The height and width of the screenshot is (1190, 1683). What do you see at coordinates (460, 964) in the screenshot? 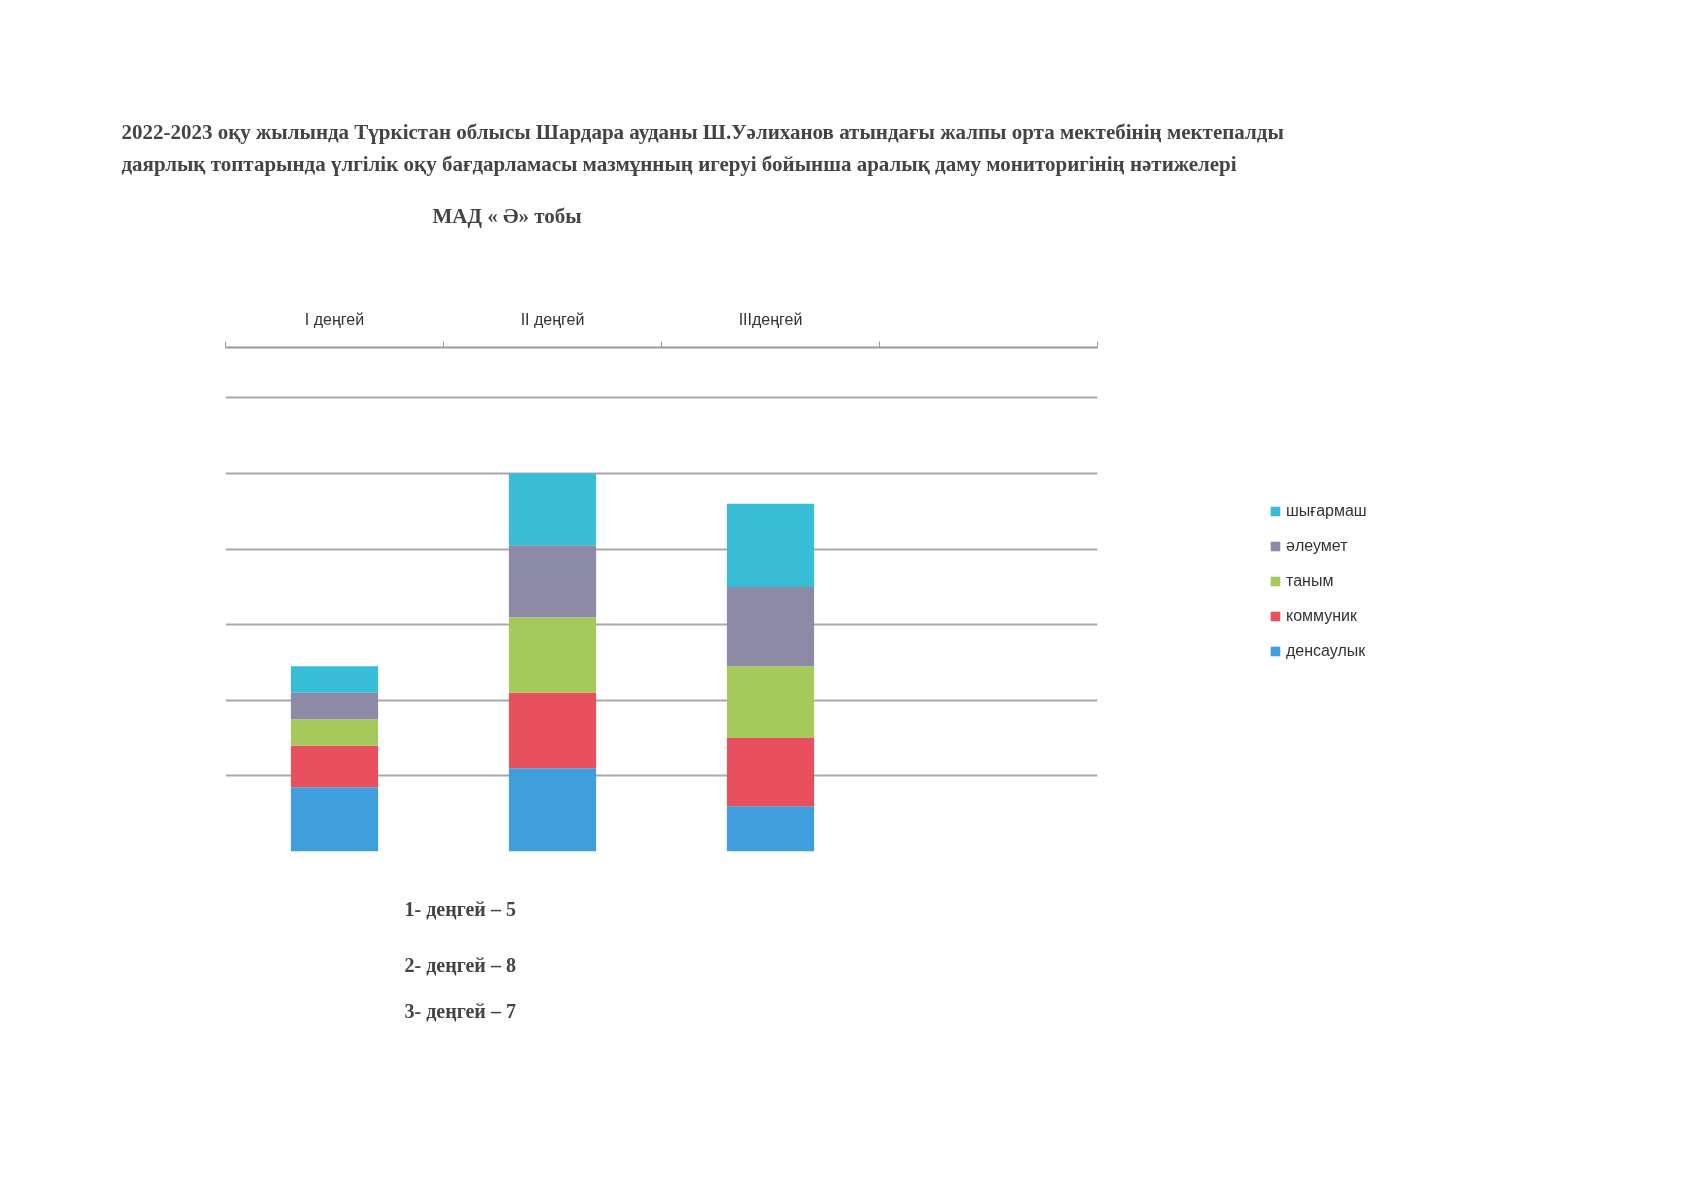
I see `text: 2- деңгей – 8` at bounding box center [460, 964].